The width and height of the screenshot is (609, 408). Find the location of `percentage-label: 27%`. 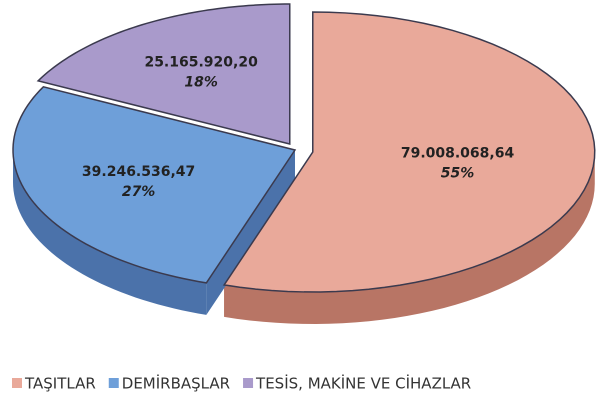

percentage-label: 27% is located at coordinates (139, 192).